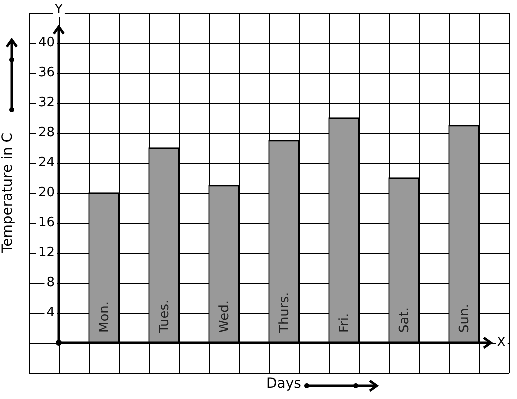 Image resolution: width=517 pixels, height=399 pixels. What do you see at coordinates (46, 192) in the screenshot?
I see `y-tick-label: 20` at bounding box center [46, 192].